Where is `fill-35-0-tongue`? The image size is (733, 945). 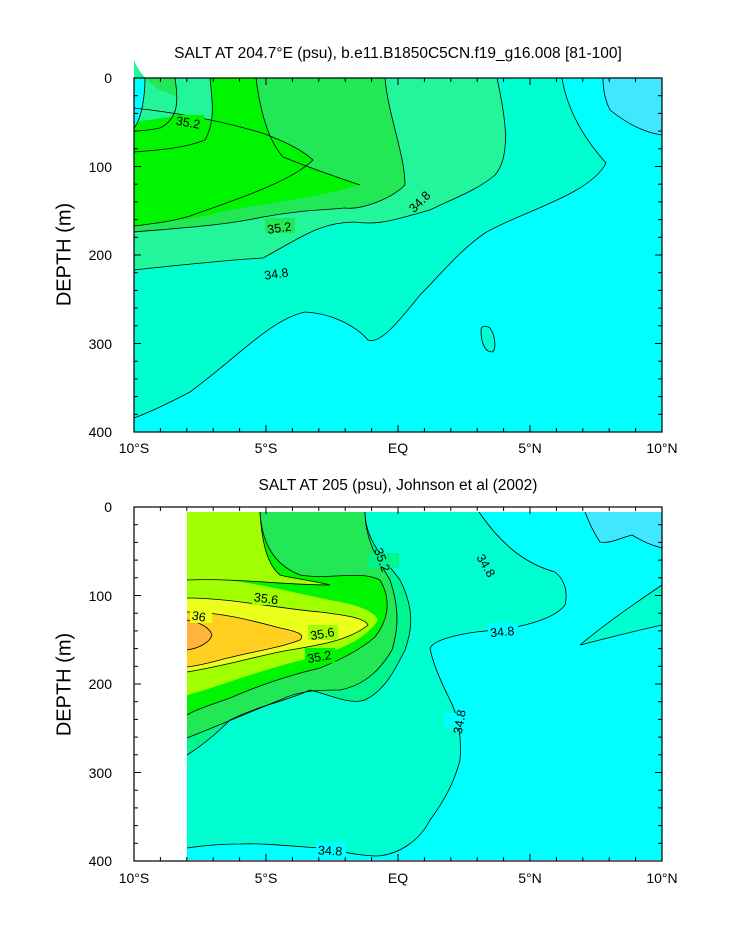 fill-35-0-tongue is located at coordinates (164, 91).